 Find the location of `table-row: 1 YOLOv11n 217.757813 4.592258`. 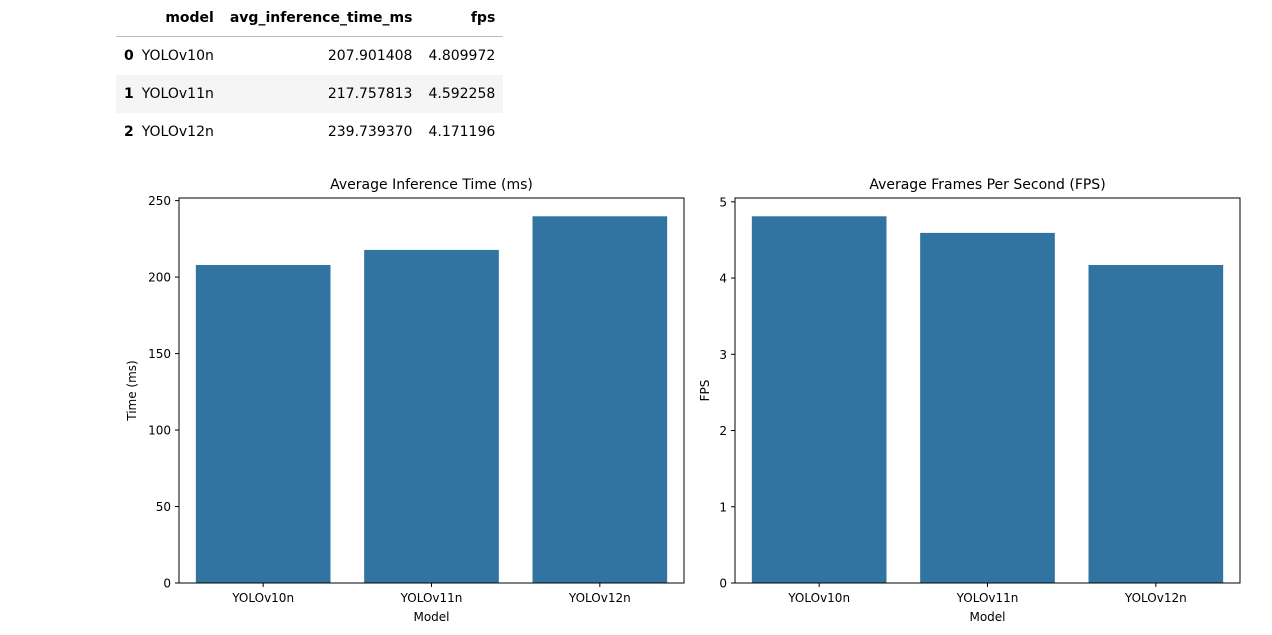

table-row: 1 YOLOv11n 217.757813 4.592258 is located at coordinates (310, 94).